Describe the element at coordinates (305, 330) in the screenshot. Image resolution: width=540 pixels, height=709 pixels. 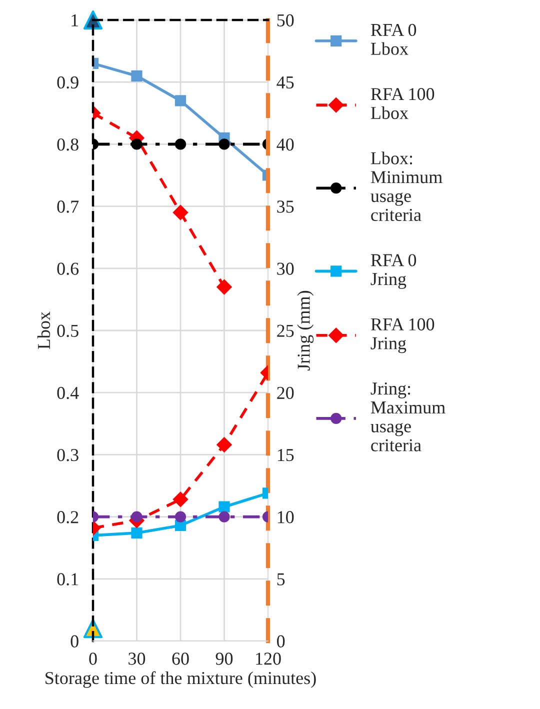
I see `y2-axis-title: Jring (mm)` at that location.